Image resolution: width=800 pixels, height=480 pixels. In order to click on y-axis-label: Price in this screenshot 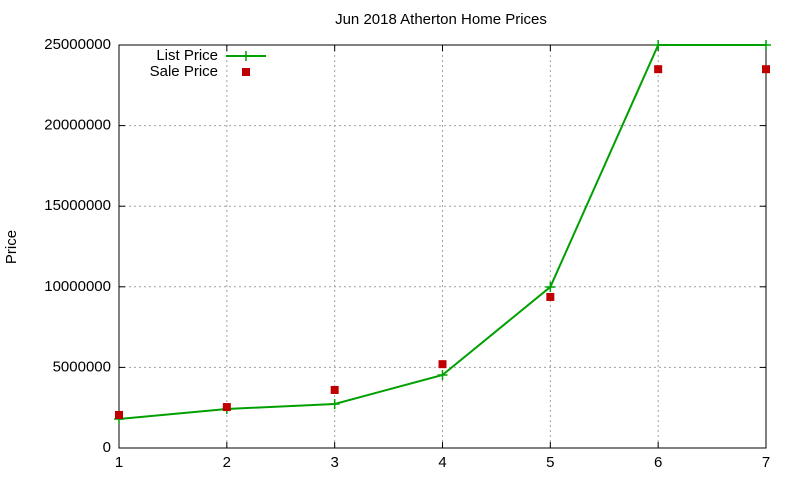, I will do `click(11, 247)`.